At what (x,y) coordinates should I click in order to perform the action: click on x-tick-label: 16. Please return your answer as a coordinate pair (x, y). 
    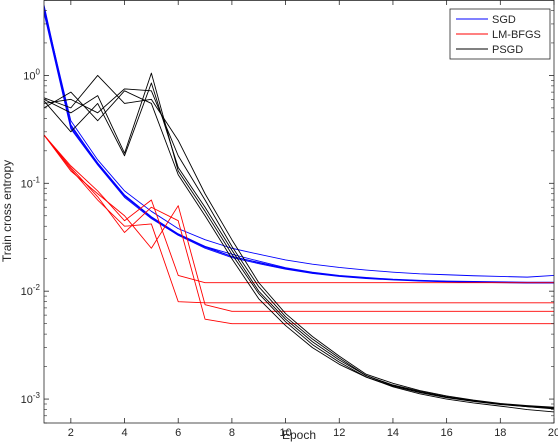
    Looking at the image, I should click on (447, 433).